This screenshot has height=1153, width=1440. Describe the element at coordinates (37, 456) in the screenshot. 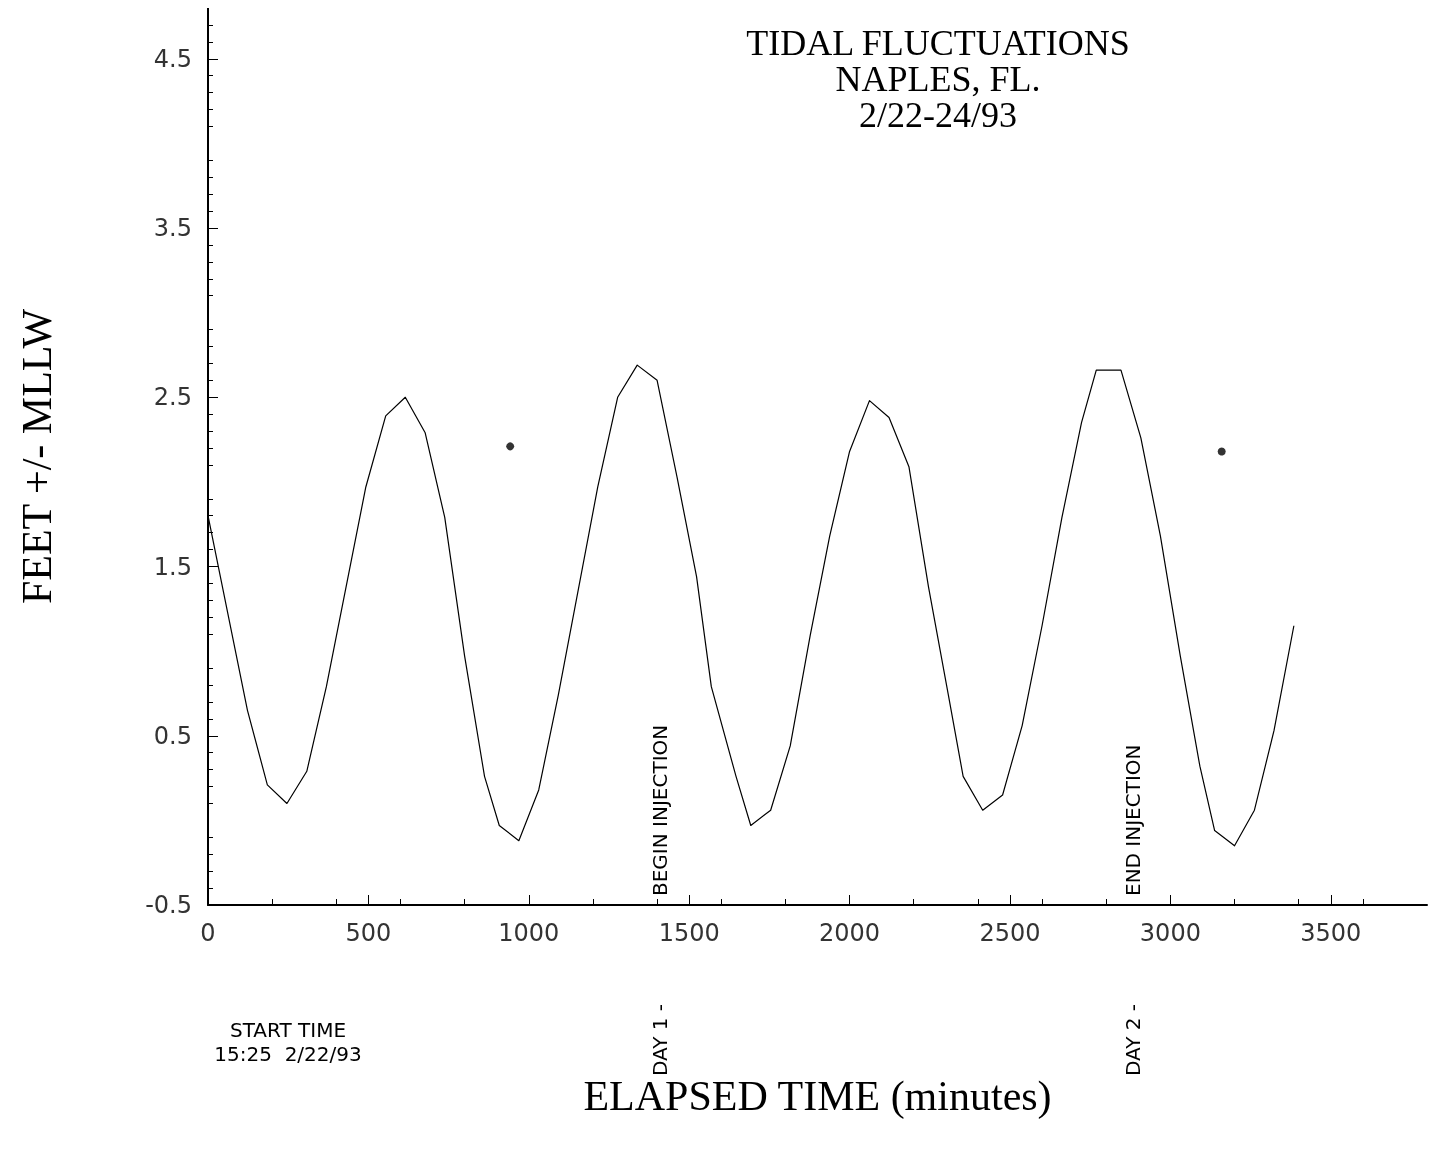

I see `y-axis-title: FEET +/- MLLW` at that location.